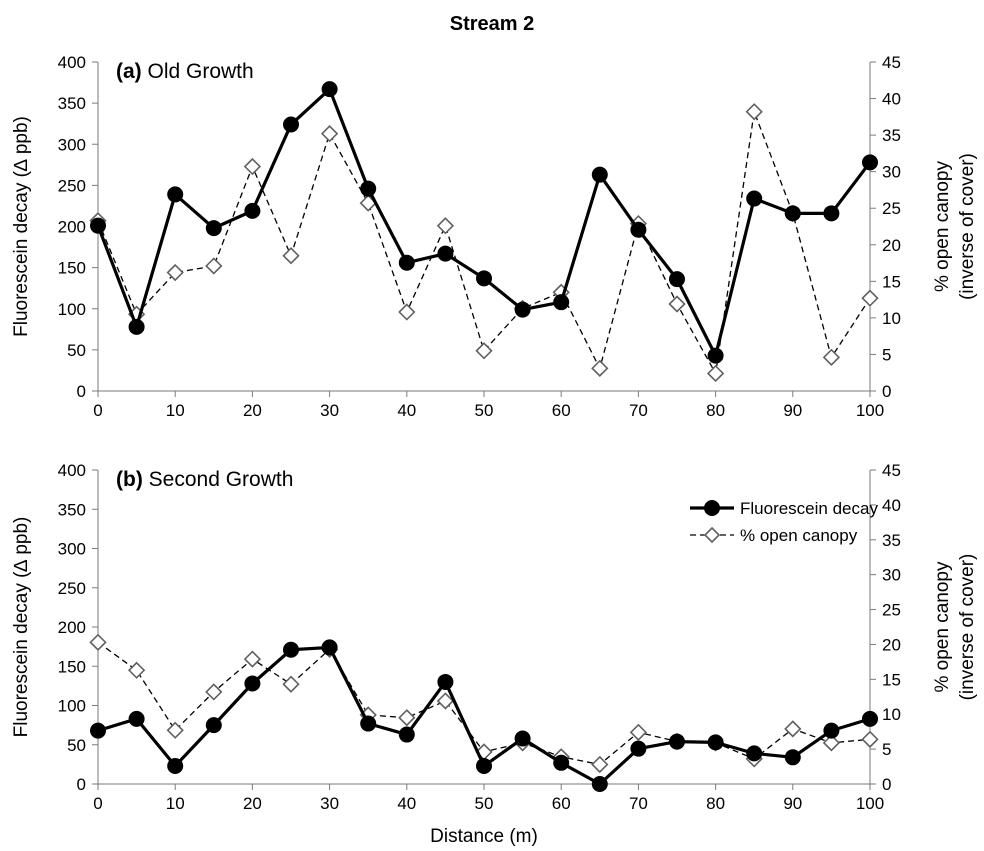  I want to click on right-tick-label: 0, so click(886, 391).